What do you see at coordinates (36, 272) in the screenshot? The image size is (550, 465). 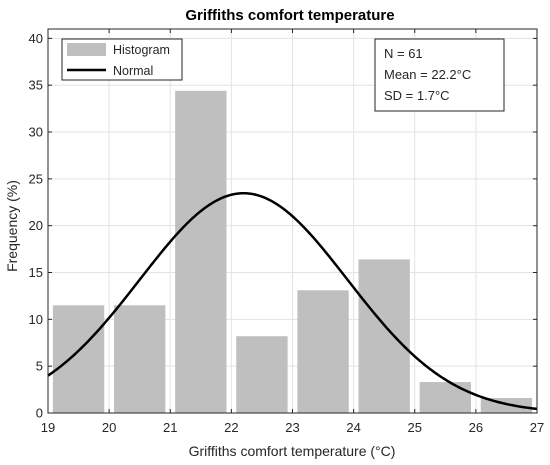 I see `y-tick-label: 15` at bounding box center [36, 272].